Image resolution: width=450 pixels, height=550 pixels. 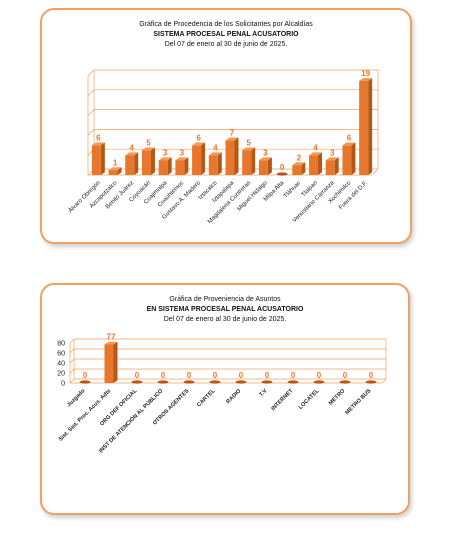 What do you see at coordinates (111, 337) in the screenshot?
I see `data-label: 77` at bounding box center [111, 337].